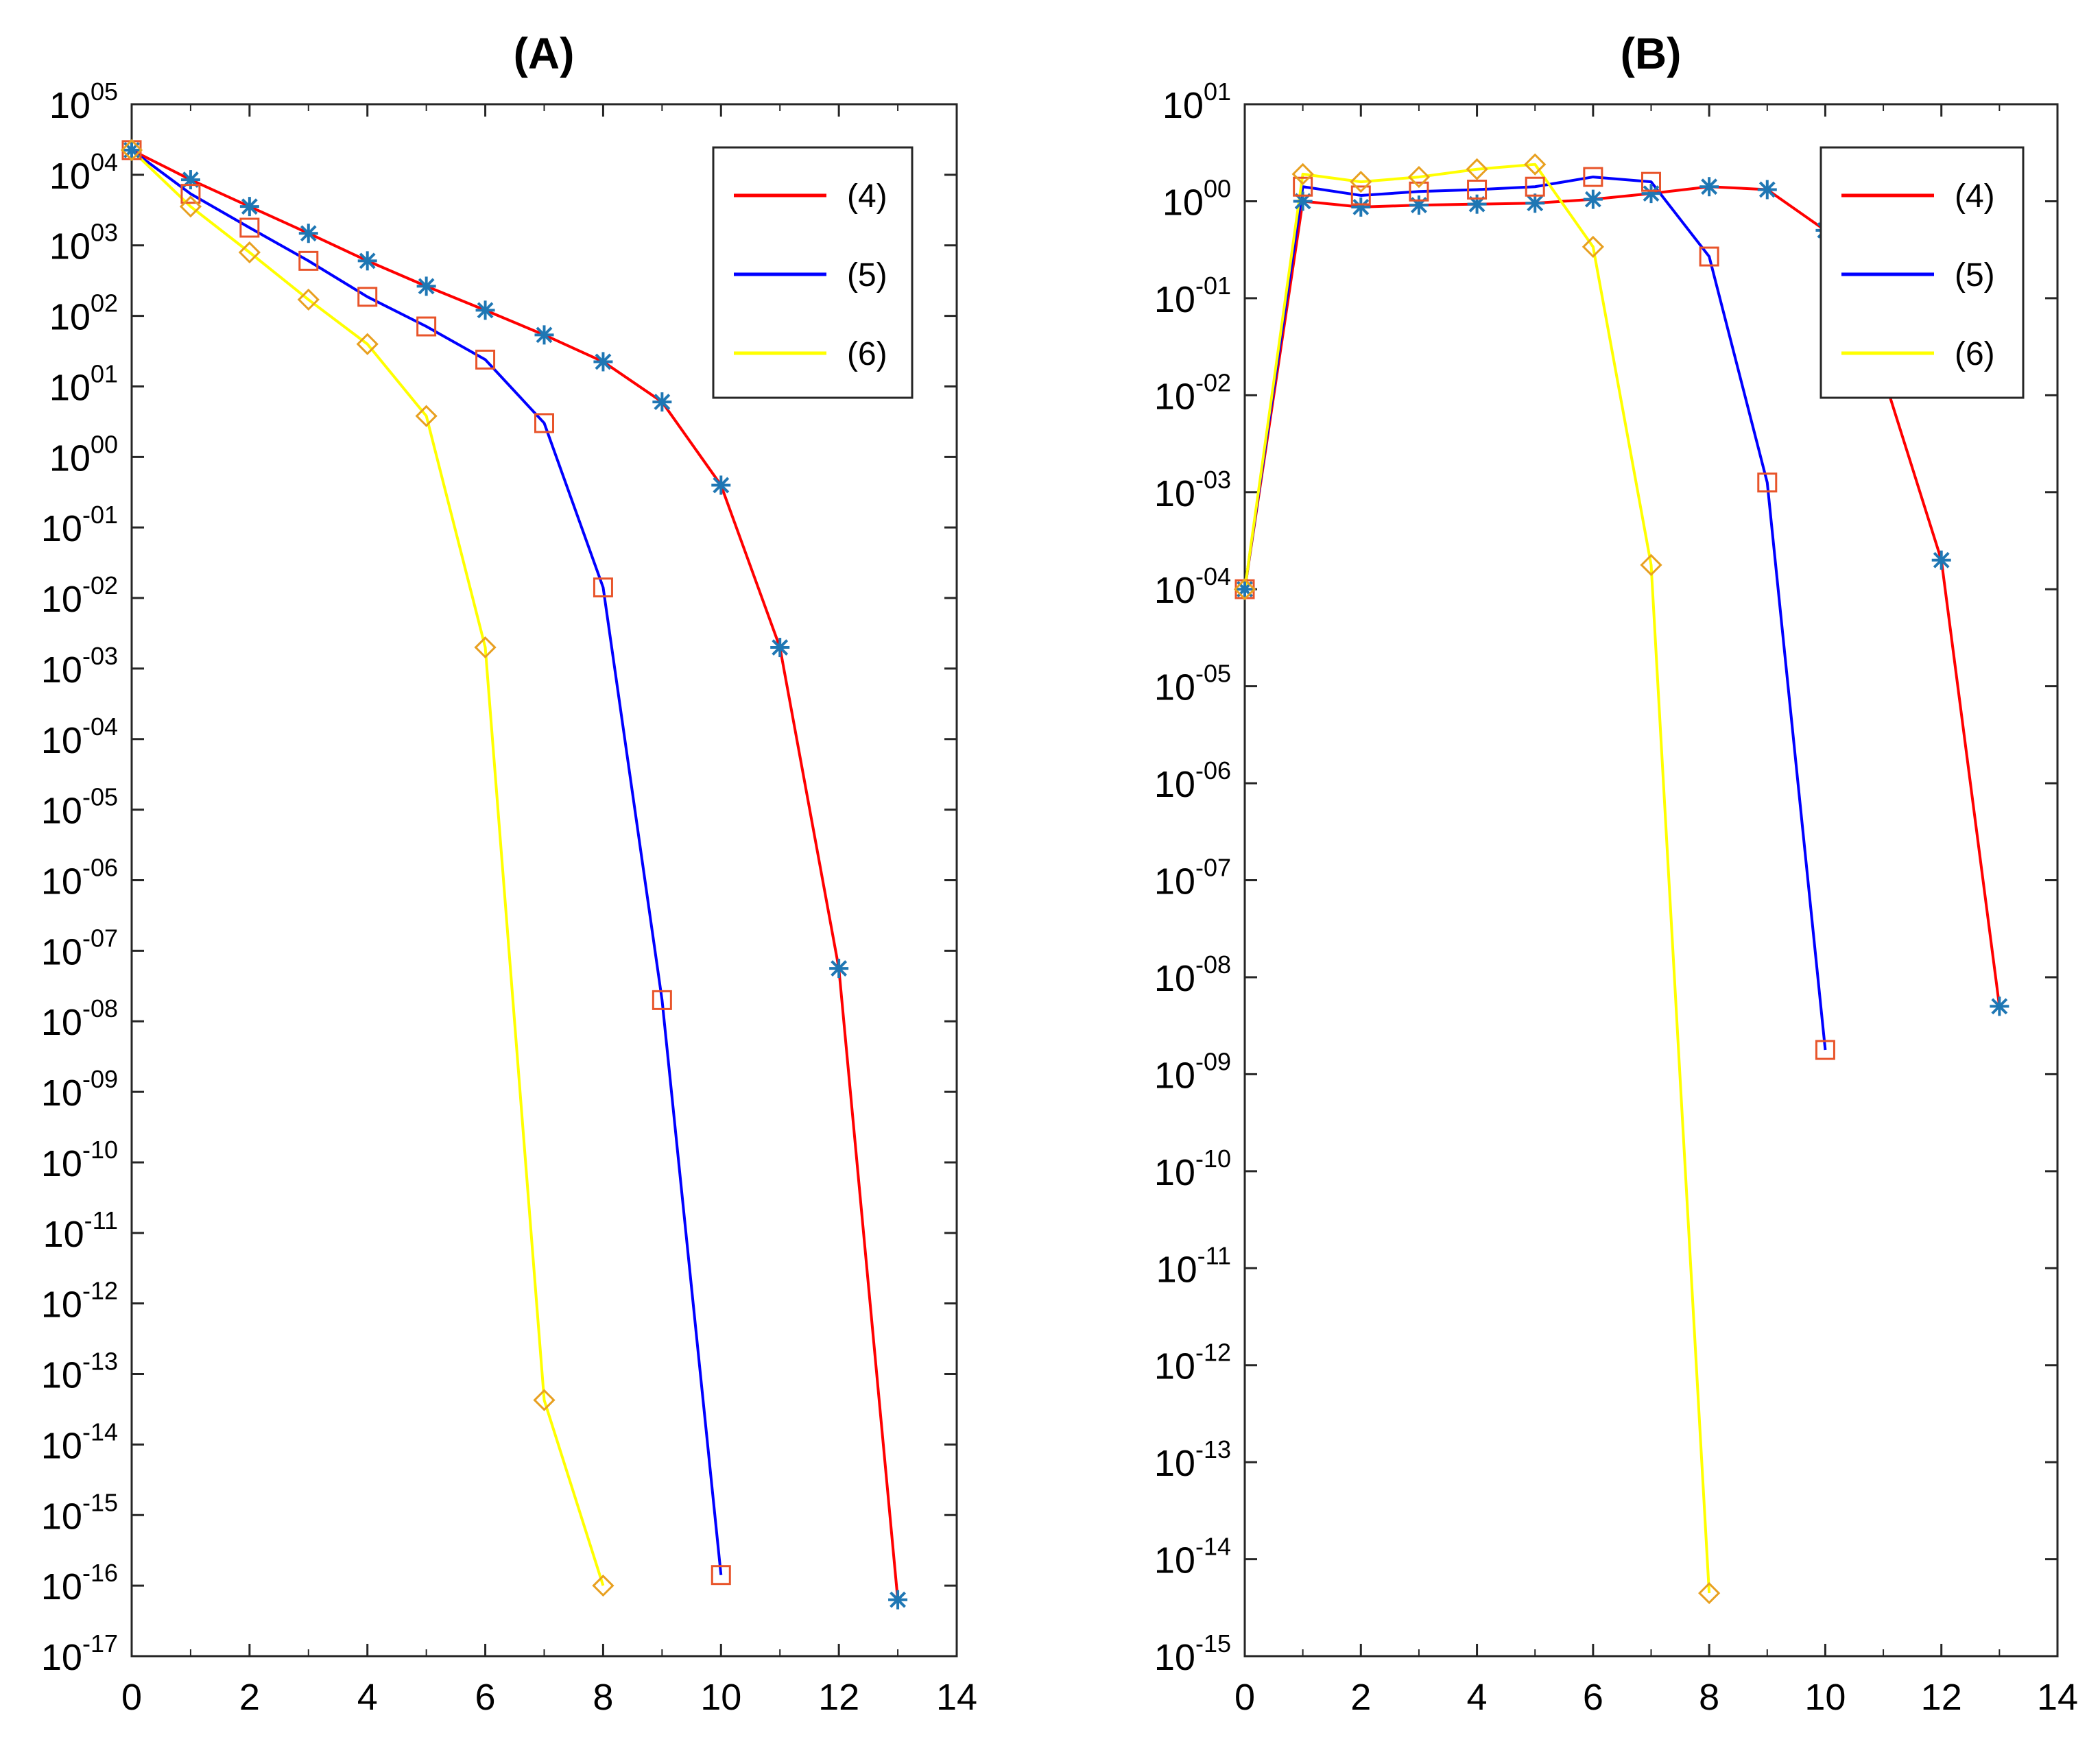  Describe the element at coordinates (79, 737) in the screenshot. I see `y-tick-label: 10-04` at that location.